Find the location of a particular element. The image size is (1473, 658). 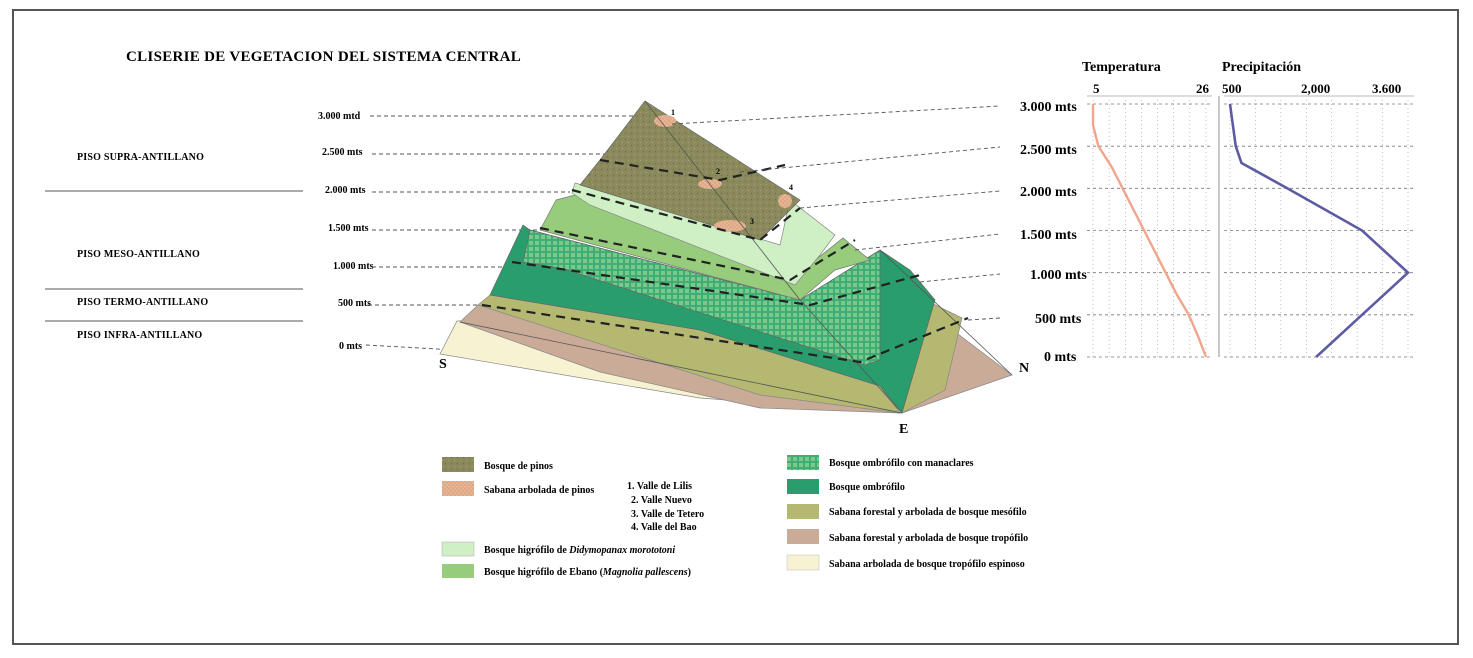

legend-ombrophile-manaclares: Bosque ombrófilo con manaclares is located at coordinates (901, 463).